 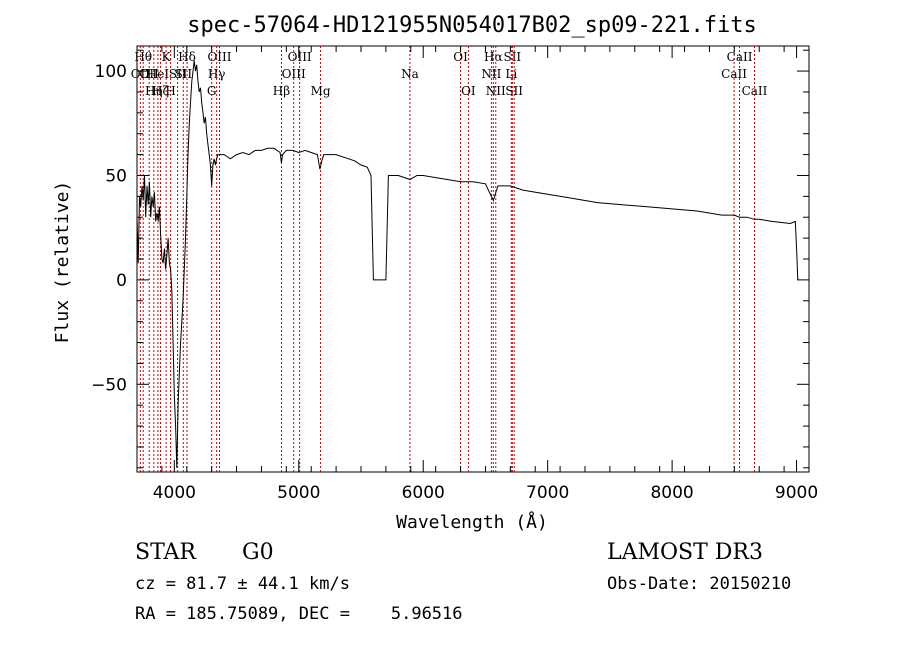 I want to click on y-tick-label: 0, so click(x=121, y=281).